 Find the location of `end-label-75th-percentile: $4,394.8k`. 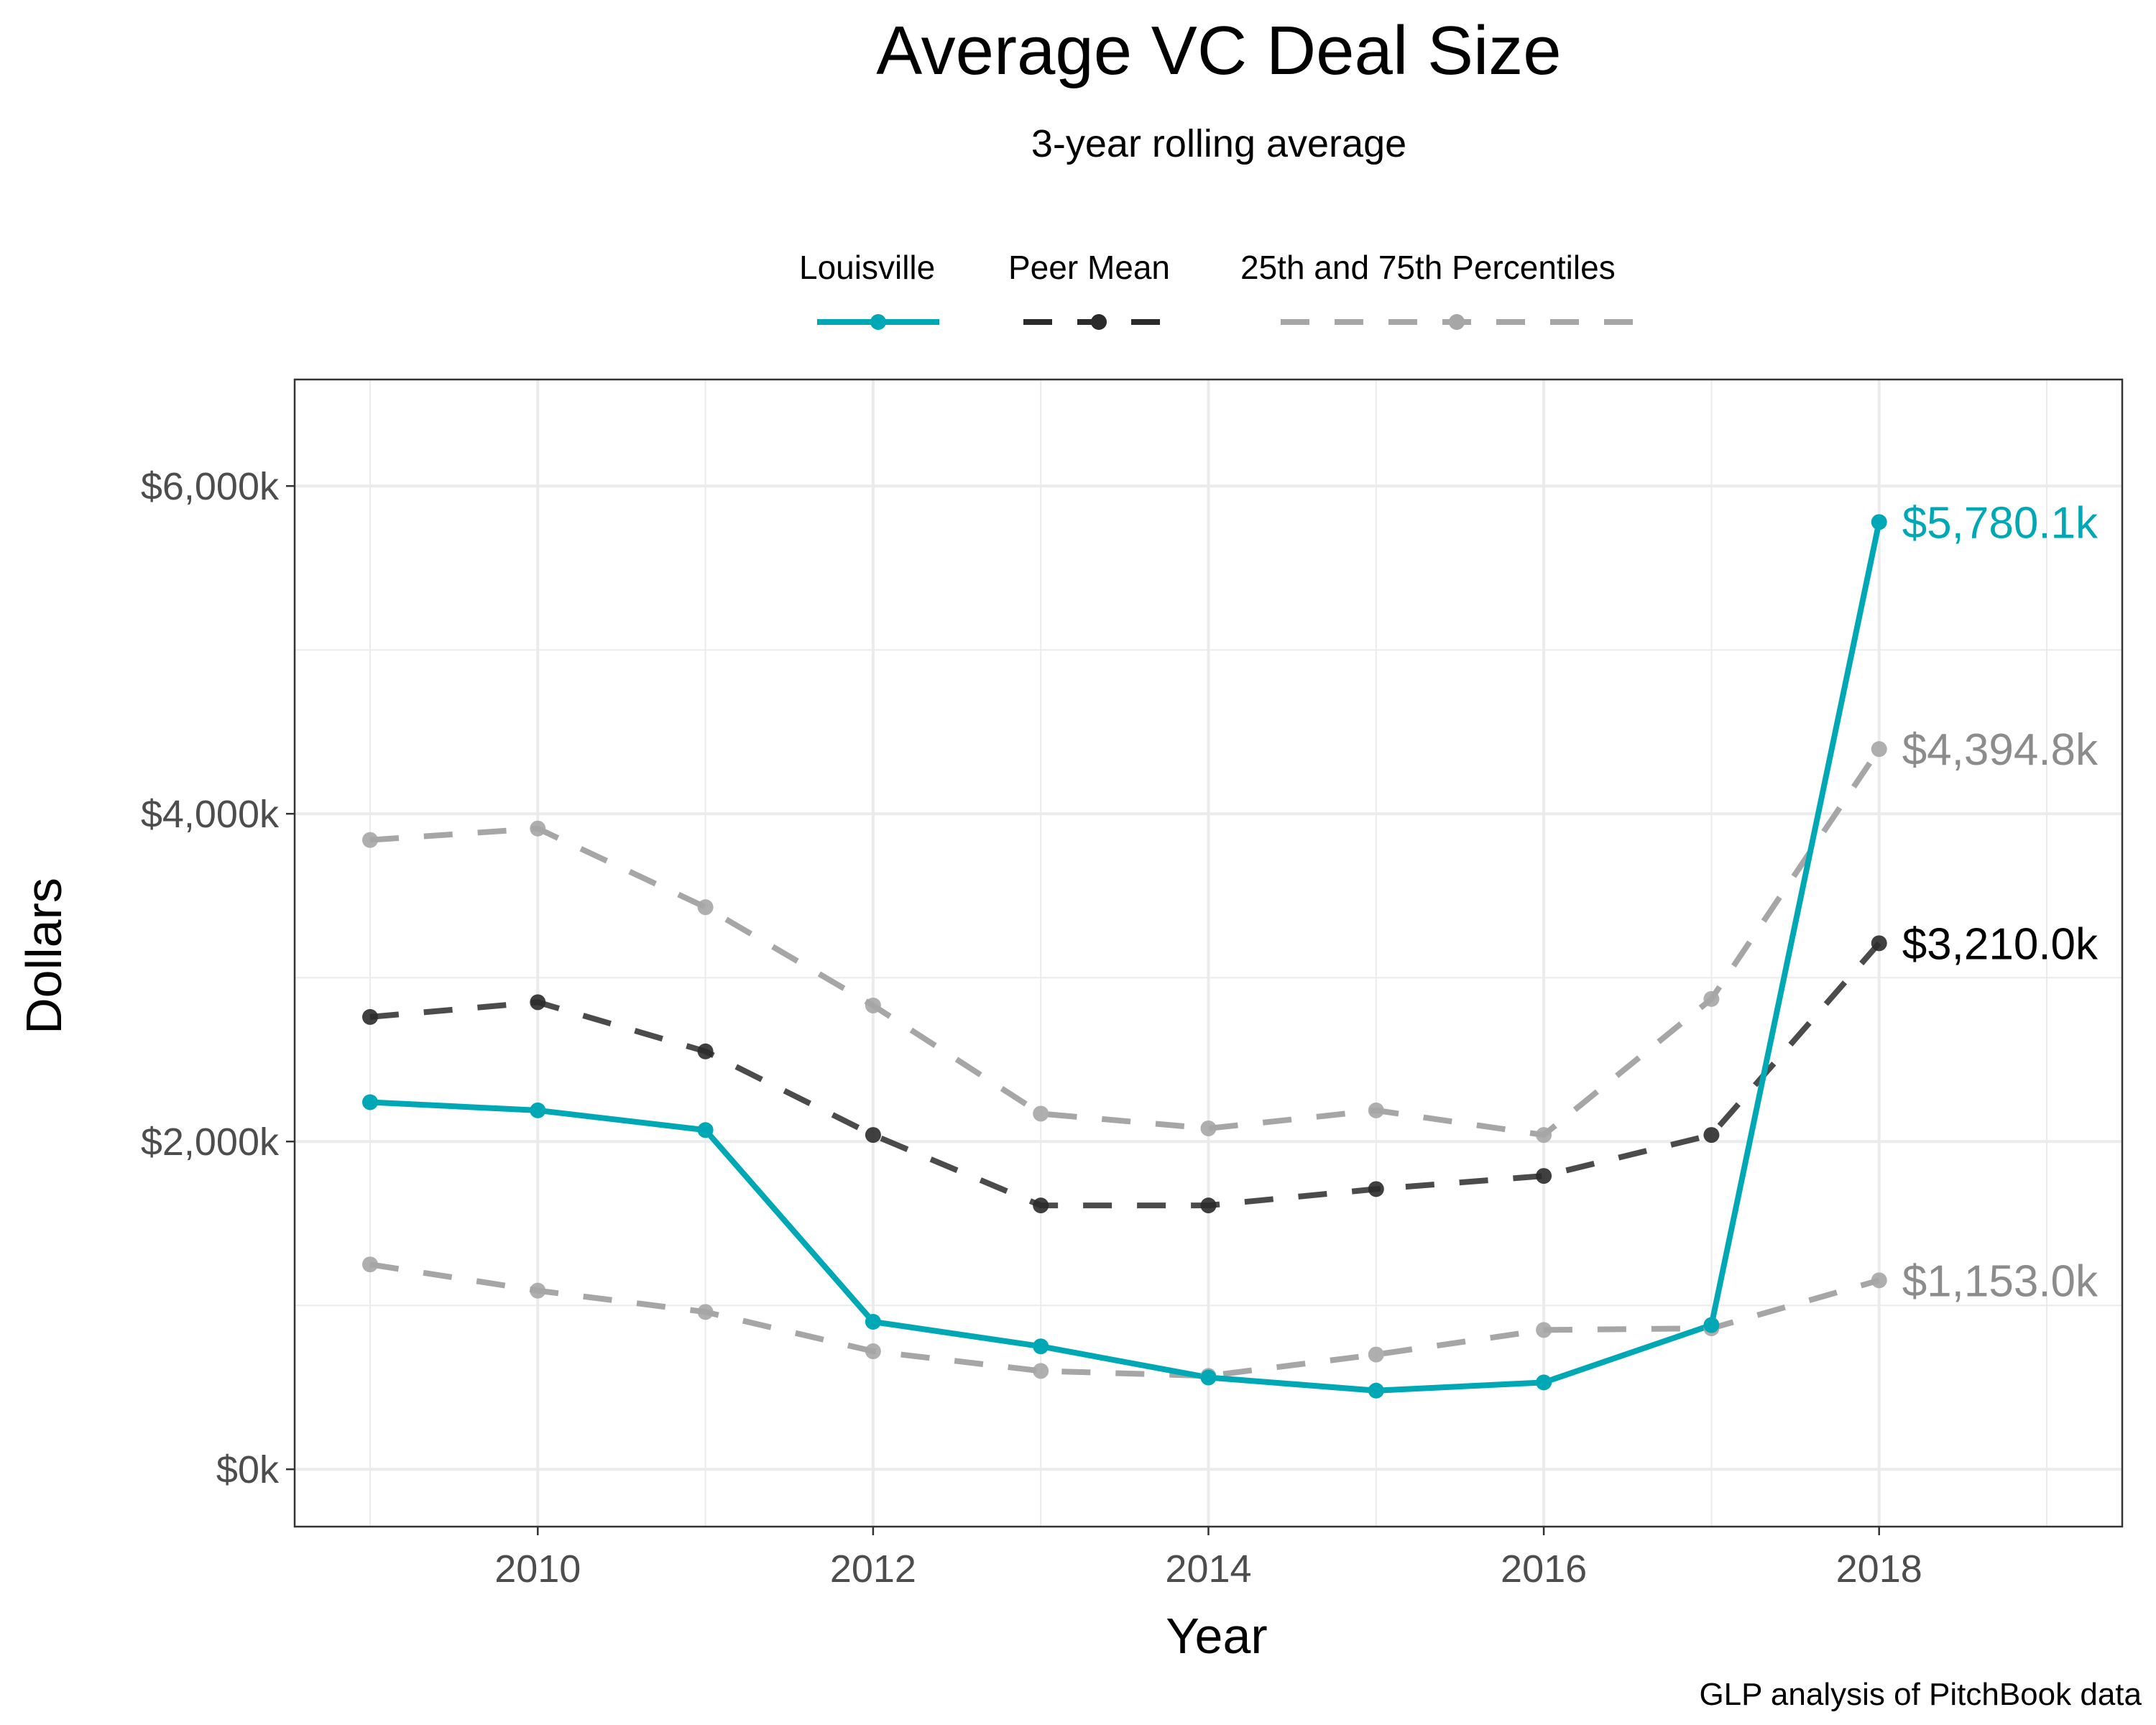

end-label-75th-percentile: $4,394.8k is located at coordinates (2000, 750).